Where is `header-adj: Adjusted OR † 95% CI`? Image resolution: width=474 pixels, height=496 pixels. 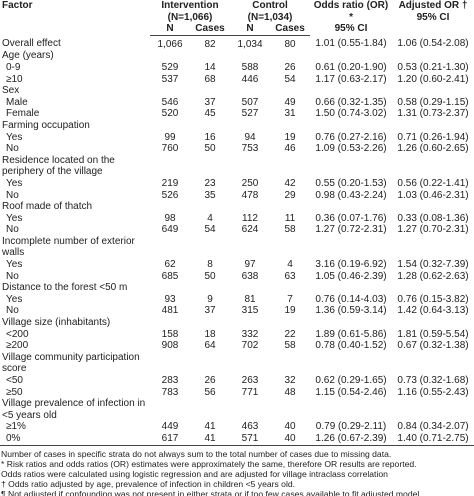 header-adj: Adjusted OR † 95% CI is located at coordinates (433, 17).